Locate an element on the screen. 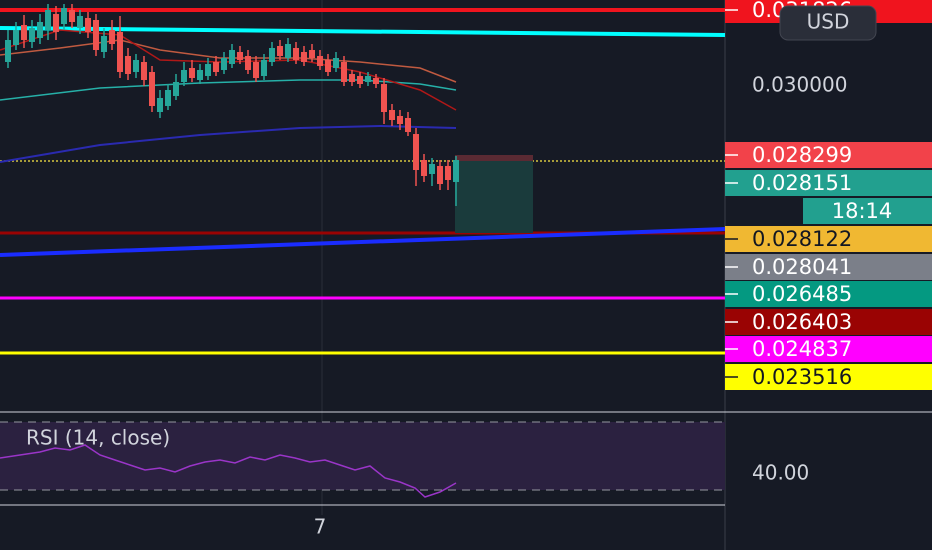 The width and height of the screenshot is (932, 550). price-tick: 0.030000 is located at coordinates (799, 85).